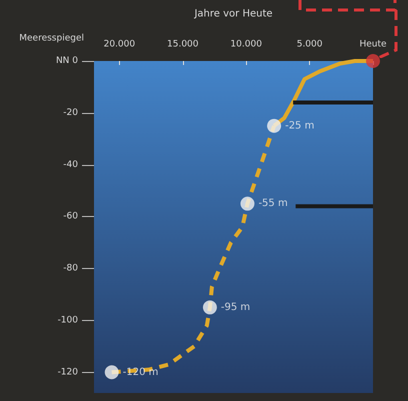 This screenshot has height=401, width=408. What do you see at coordinates (235, 307) in the screenshot?
I see `data-label: -95 m` at bounding box center [235, 307].